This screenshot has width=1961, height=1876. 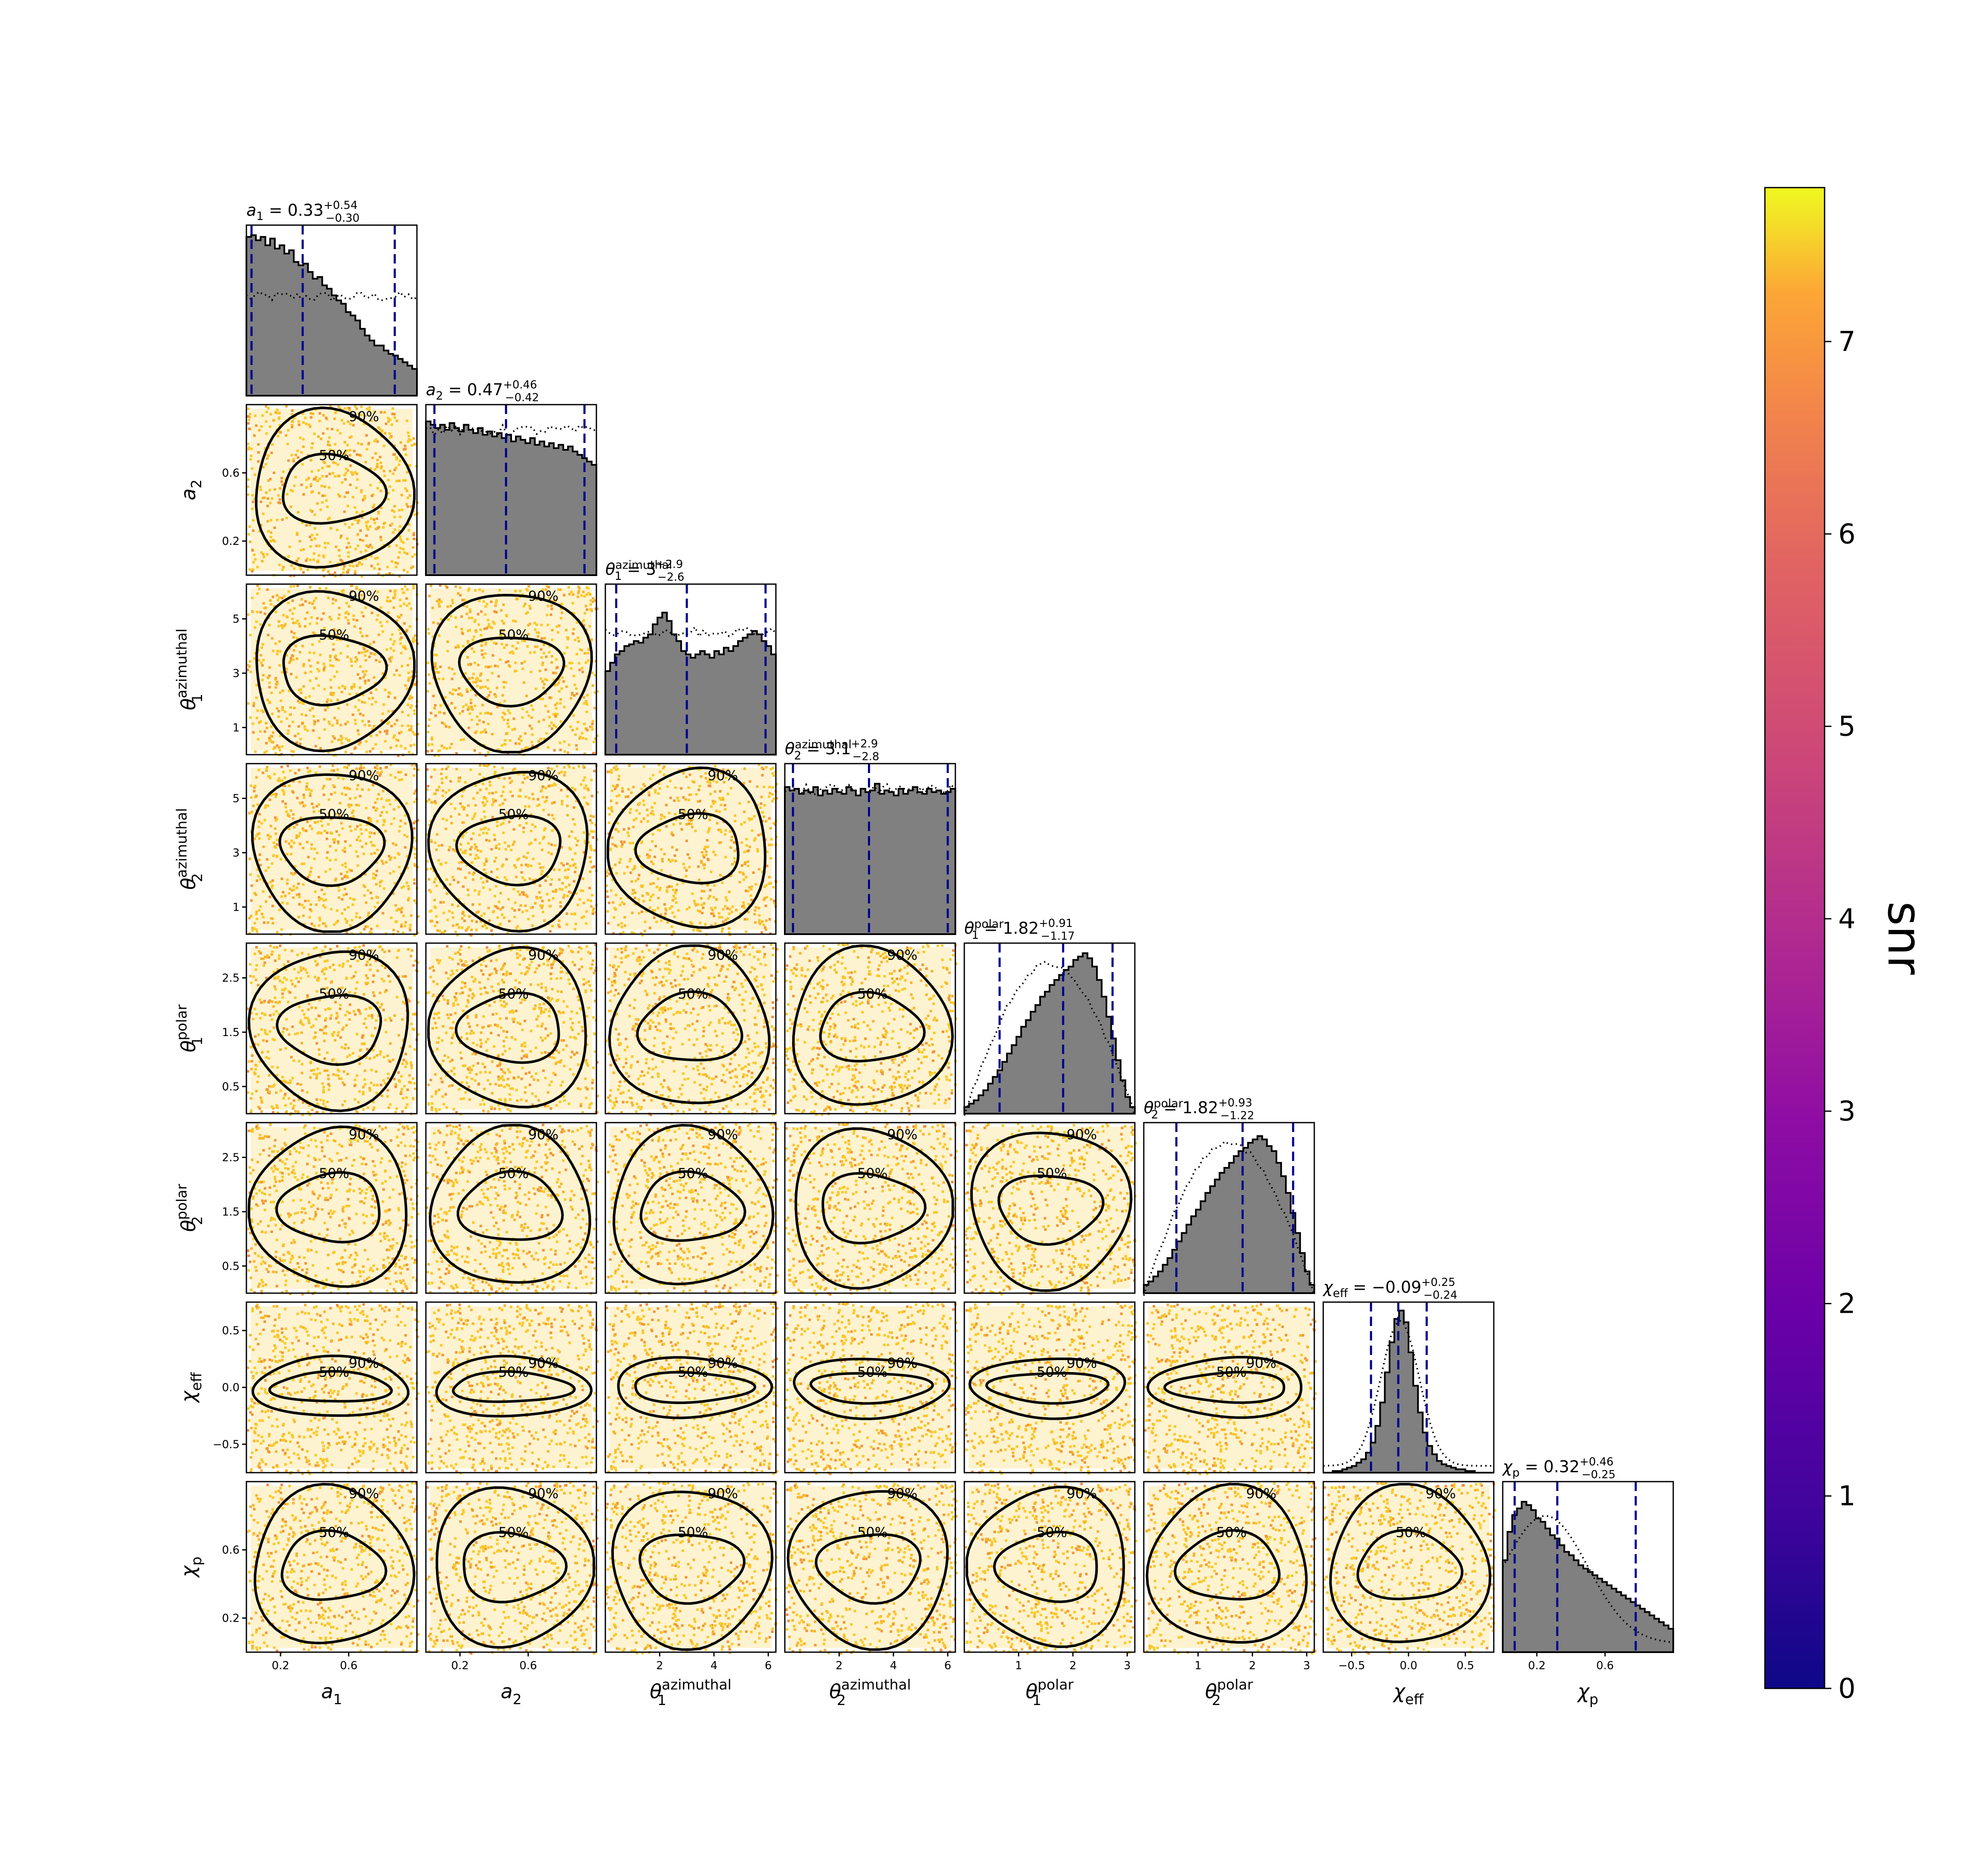 I want to click on panel-theta2_az-vs-theta2_pol: 50% 90%, so click(x=871, y=1209).